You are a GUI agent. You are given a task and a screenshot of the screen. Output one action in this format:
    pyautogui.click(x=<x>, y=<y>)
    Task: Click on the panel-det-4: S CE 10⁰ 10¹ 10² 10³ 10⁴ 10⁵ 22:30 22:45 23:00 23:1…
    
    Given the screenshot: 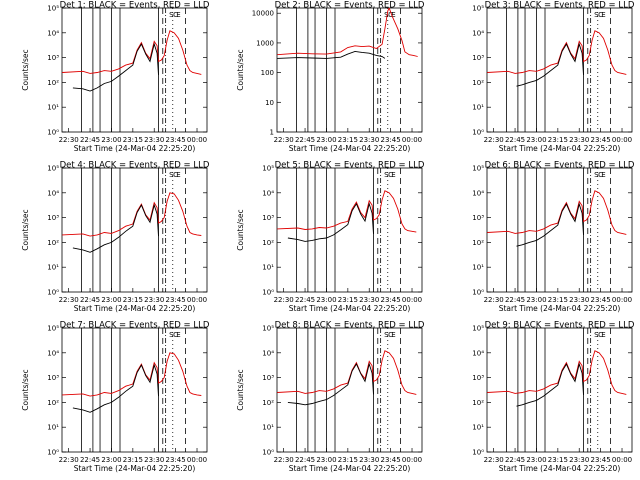 What is the action you would take?
    pyautogui.click(x=115, y=237)
    